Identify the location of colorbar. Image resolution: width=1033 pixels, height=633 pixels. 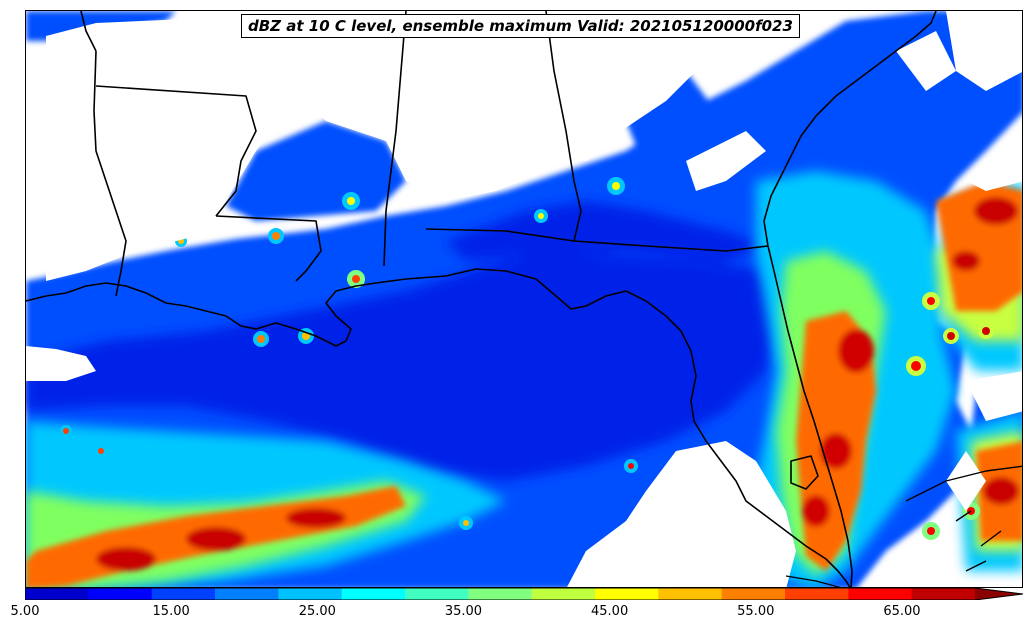
(524, 594).